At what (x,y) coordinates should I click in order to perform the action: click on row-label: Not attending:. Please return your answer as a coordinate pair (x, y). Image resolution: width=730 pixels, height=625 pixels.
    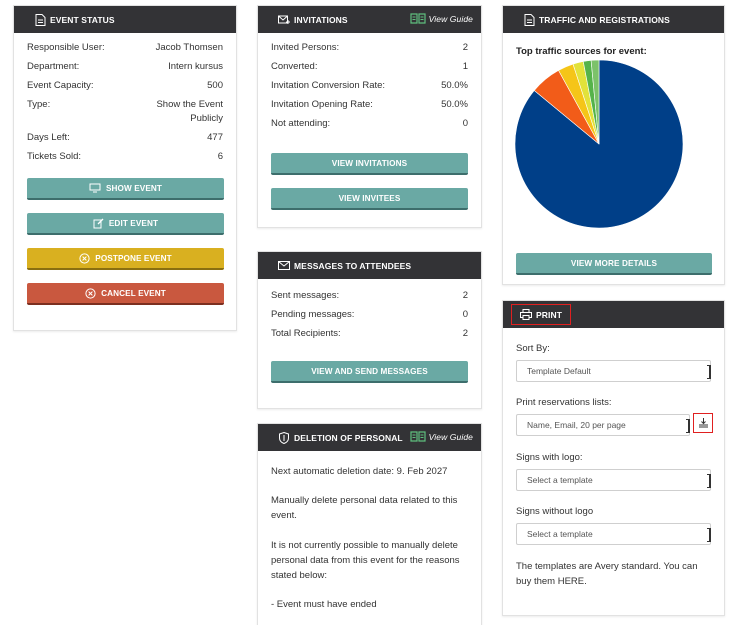
    Looking at the image, I should click on (301, 123).